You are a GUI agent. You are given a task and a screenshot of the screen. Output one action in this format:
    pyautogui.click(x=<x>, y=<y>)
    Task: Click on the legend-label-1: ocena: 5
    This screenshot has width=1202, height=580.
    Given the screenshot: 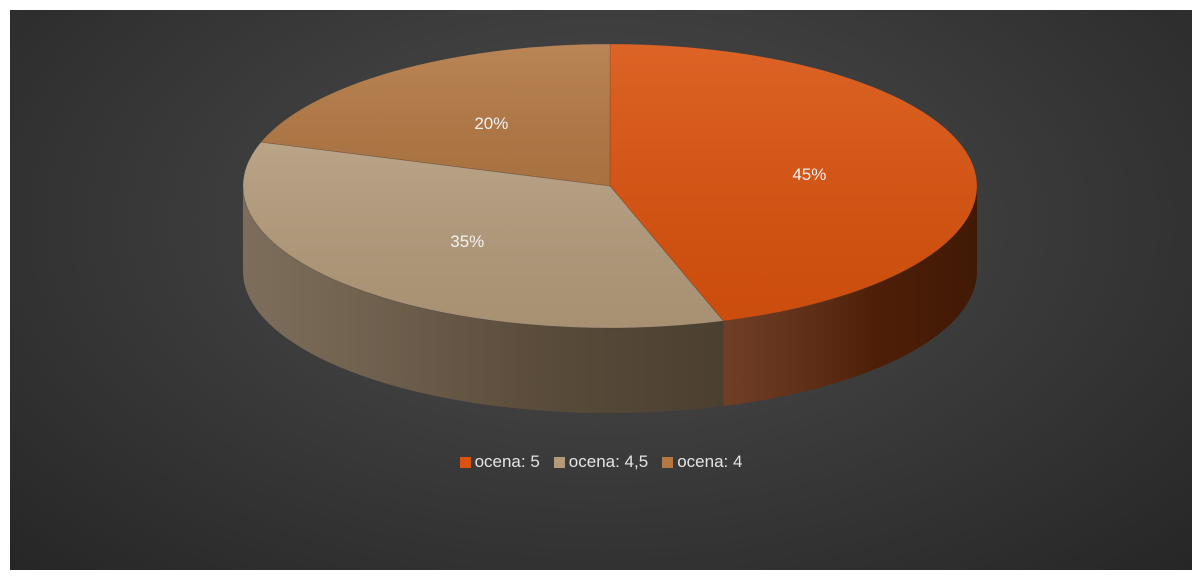 What is the action you would take?
    pyautogui.click(x=507, y=461)
    